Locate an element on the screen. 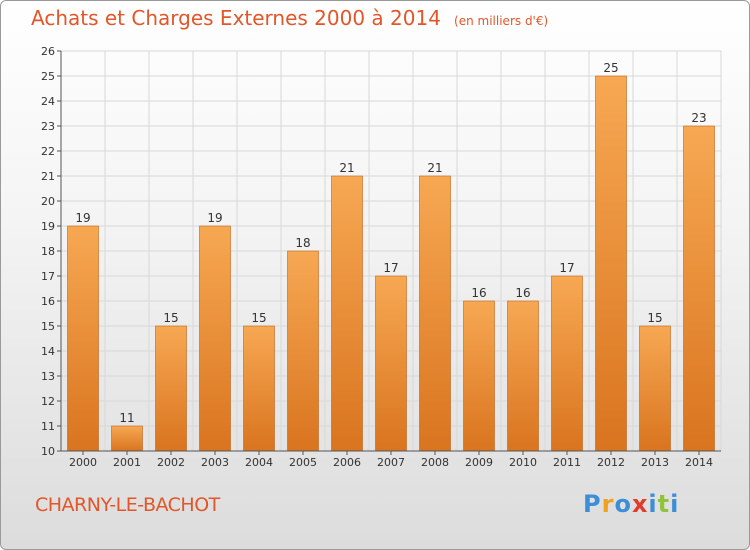 This screenshot has width=750, height=550. x-tick-label: 2004 is located at coordinates (259, 462).